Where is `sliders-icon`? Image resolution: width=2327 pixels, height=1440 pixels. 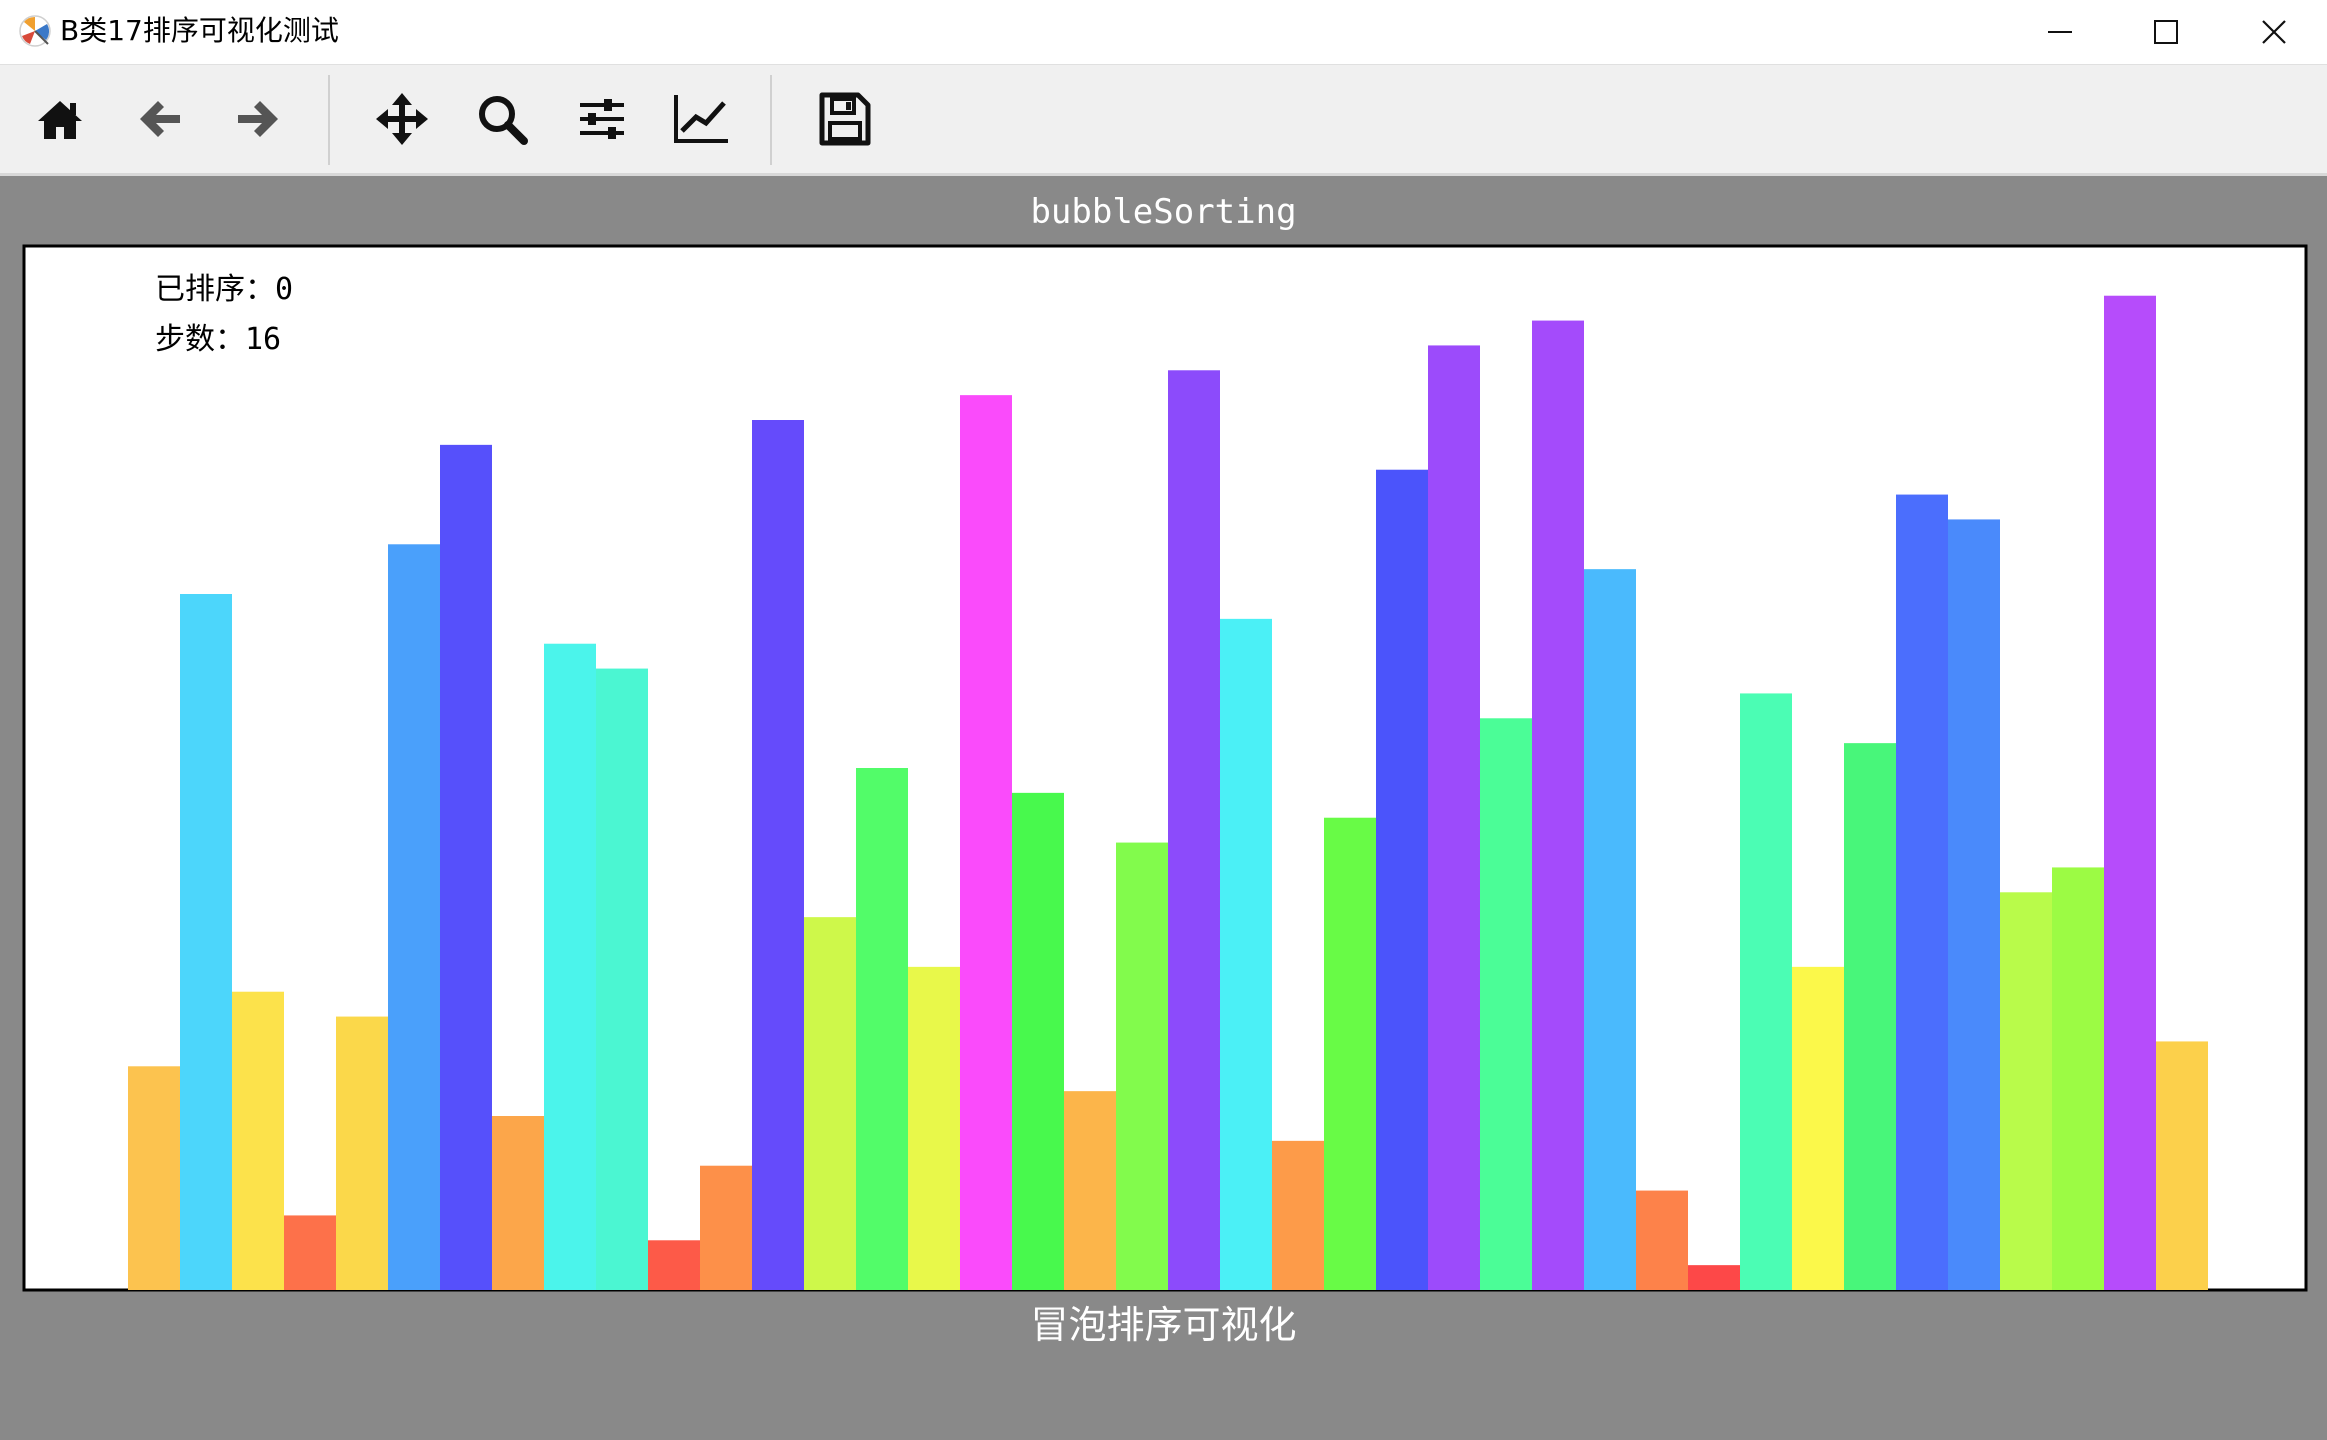 sliders-icon is located at coordinates (602, 119).